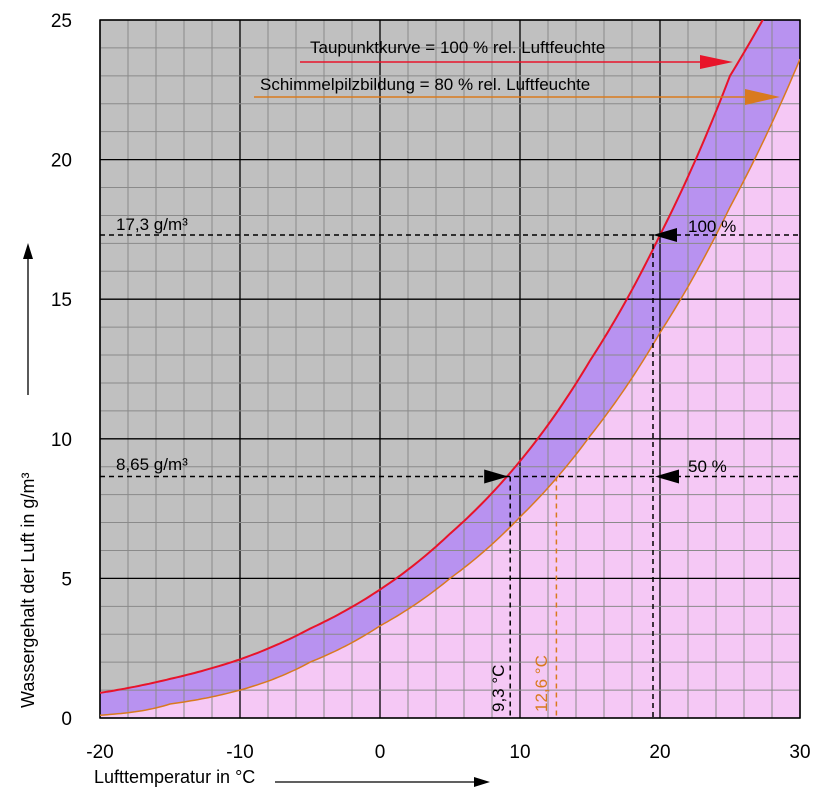  I want to click on label-dew-temp: 9,3 °C, so click(498, 688).